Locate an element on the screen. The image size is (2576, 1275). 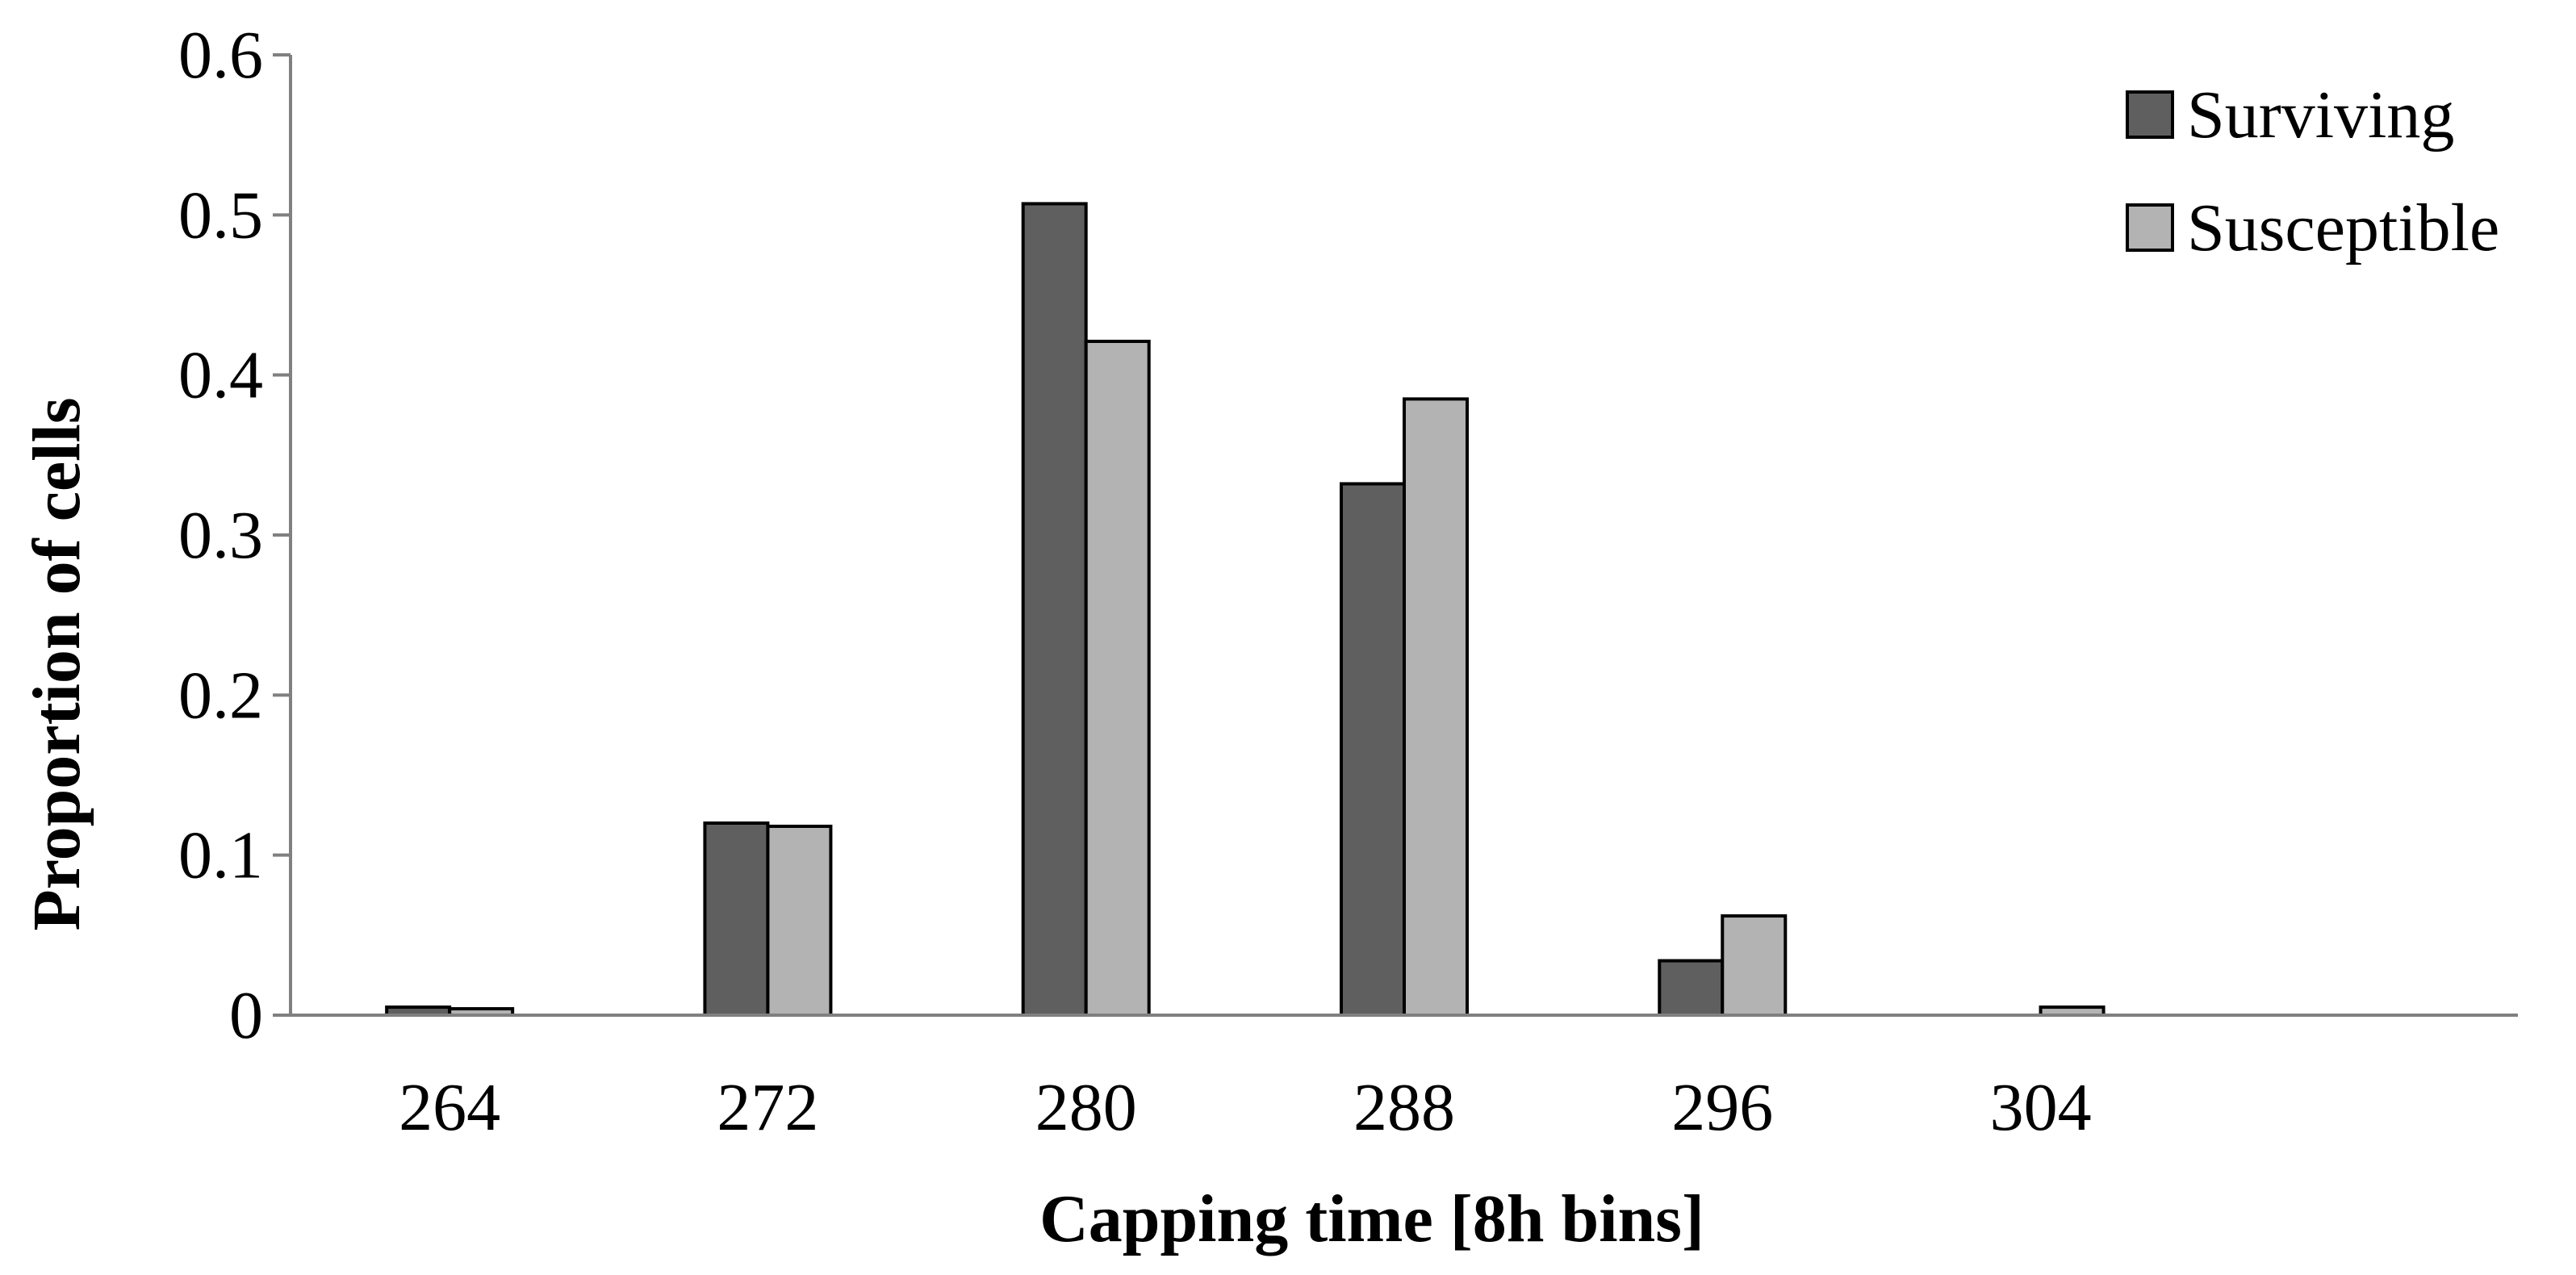
y-axis-title: Proportion of cells is located at coordinates (56, 663).